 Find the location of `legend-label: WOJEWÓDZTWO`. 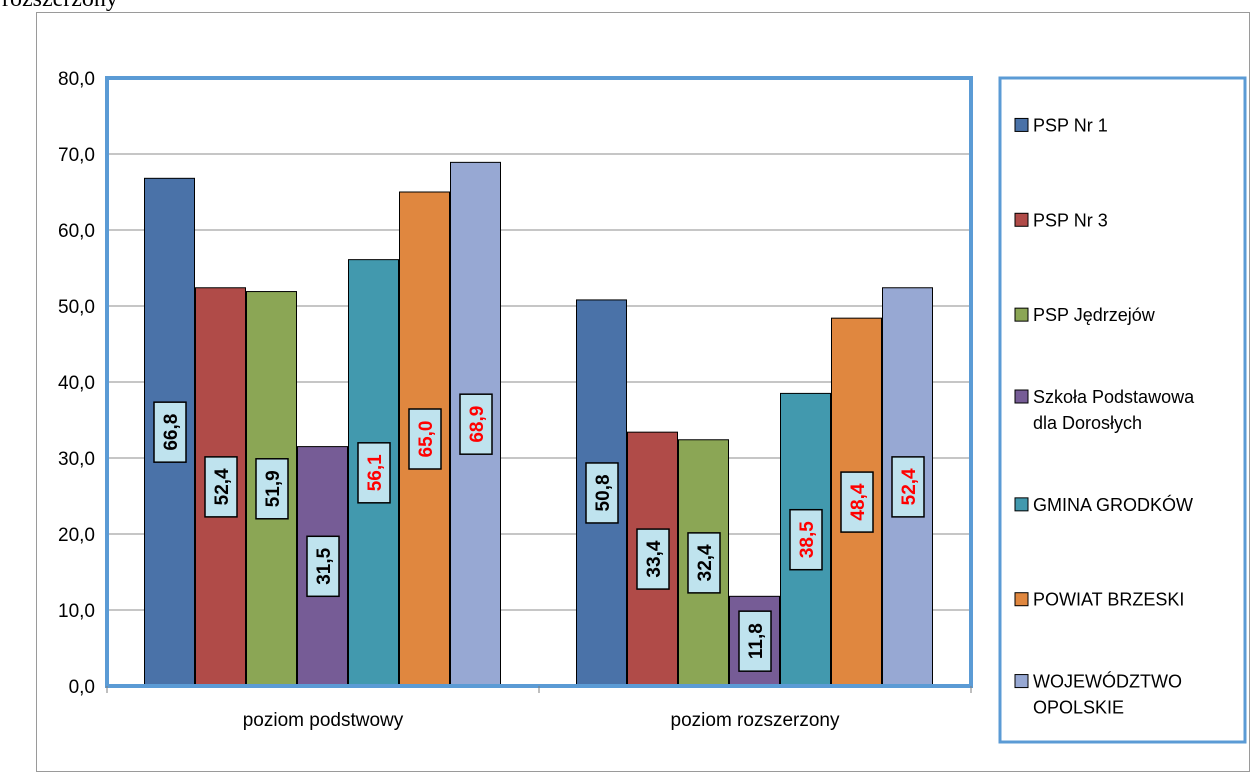

legend-label: WOJEWÓDZTWO is located at coordinates (1107, 681).